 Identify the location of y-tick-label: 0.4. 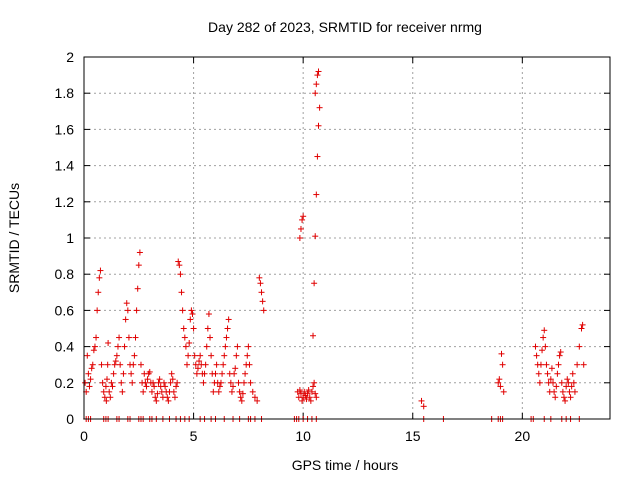
(65, 347).